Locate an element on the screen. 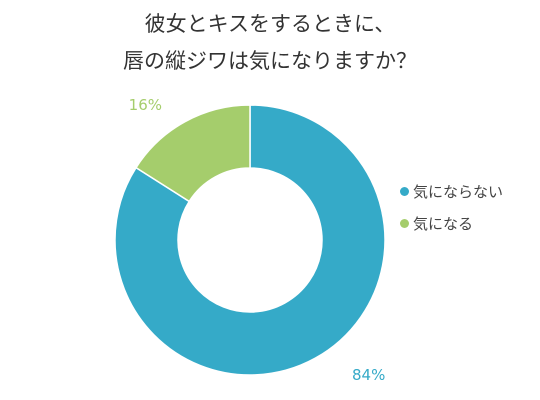  chart-title-line-2: 唇の縦ジワは気になりますか？ is located at coordinates (270, 61).